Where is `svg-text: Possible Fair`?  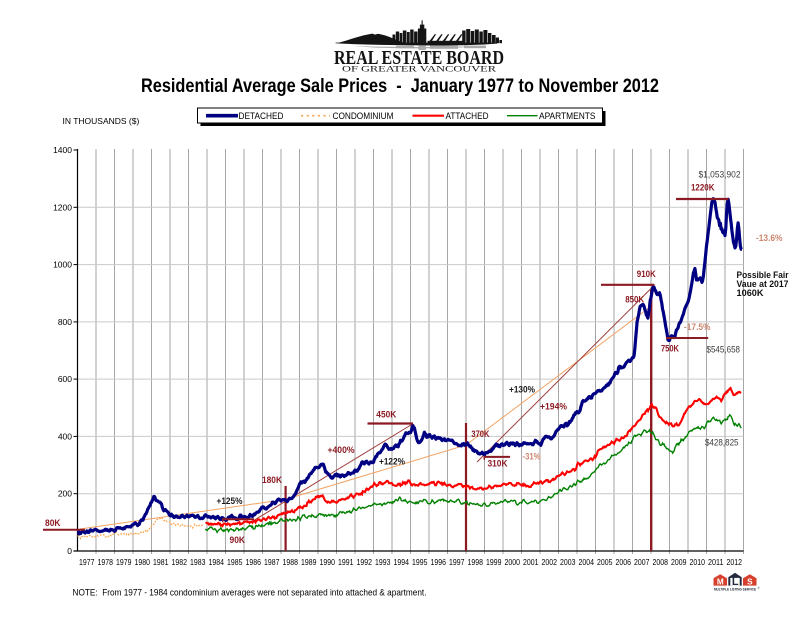 svg-text: Possible Fair is located at coordinates (763, 275).